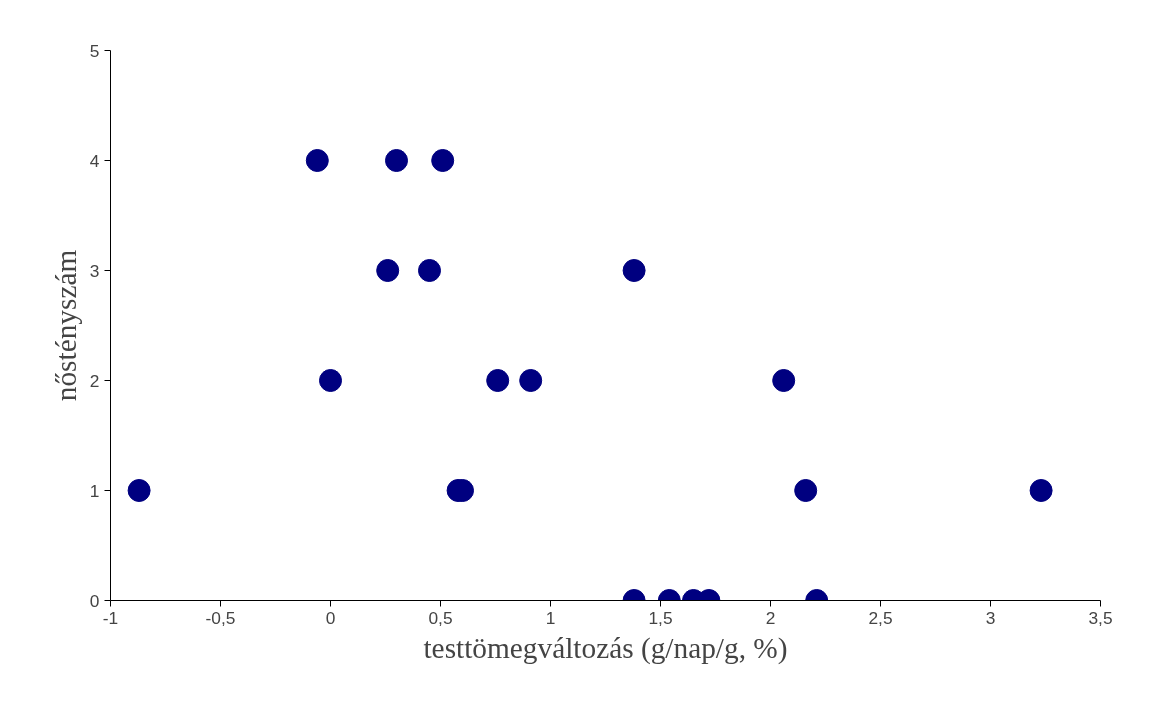 The width and height of the screenshot is (1155, 716). What do you see at coordinates (94, 270) in the screenshot?
I see `y-tick-label: 3` at bounding box center [94, 270].